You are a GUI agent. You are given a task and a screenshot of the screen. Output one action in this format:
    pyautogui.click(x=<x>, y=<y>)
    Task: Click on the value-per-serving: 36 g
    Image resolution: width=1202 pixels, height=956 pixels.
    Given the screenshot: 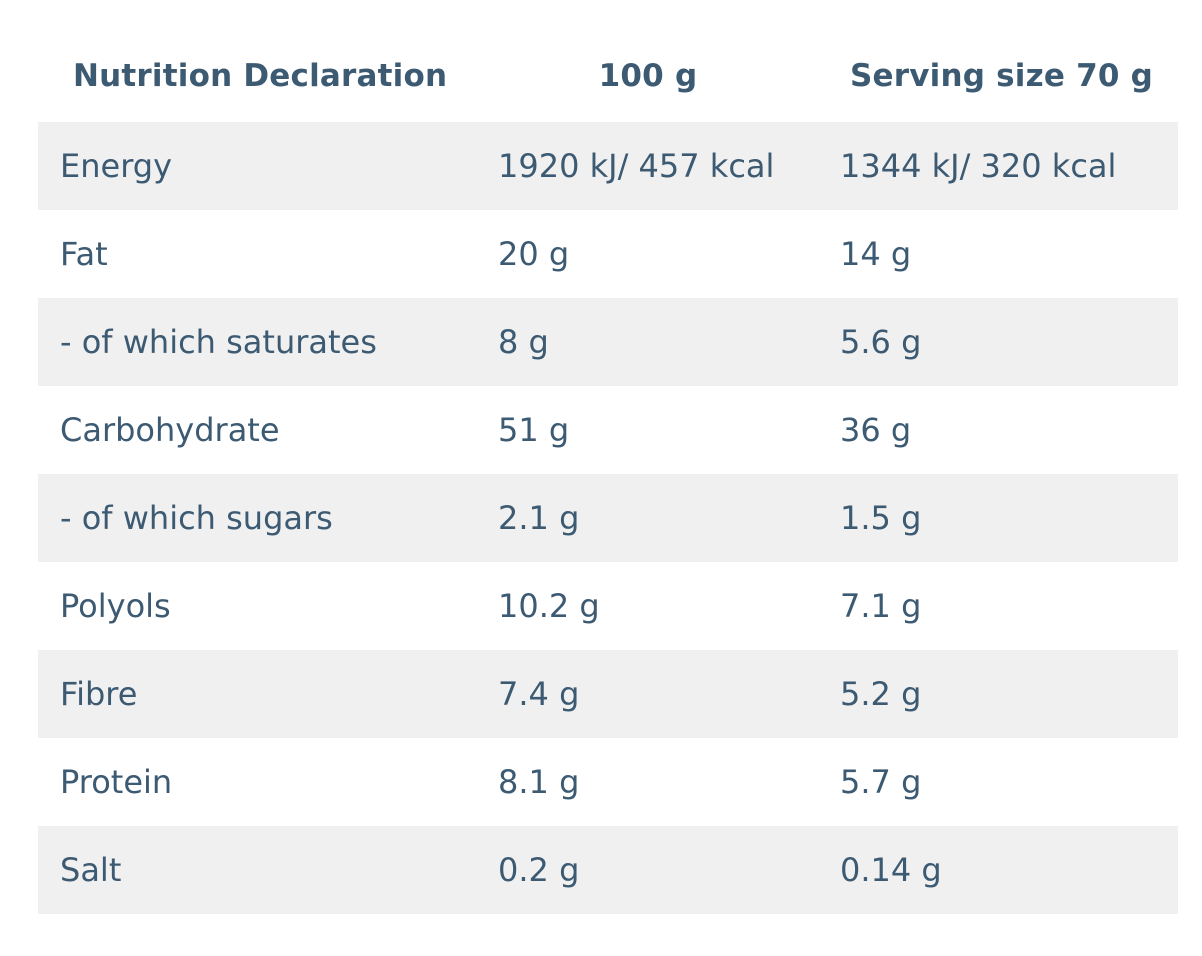 What is the action you would take?
    pyautogui.click(x=876, y=430)
    